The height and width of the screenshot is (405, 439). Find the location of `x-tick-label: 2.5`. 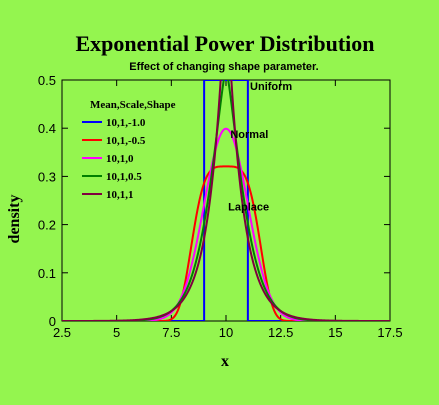

x-tick-label: 2.5 is located at coordinates (62, 332).